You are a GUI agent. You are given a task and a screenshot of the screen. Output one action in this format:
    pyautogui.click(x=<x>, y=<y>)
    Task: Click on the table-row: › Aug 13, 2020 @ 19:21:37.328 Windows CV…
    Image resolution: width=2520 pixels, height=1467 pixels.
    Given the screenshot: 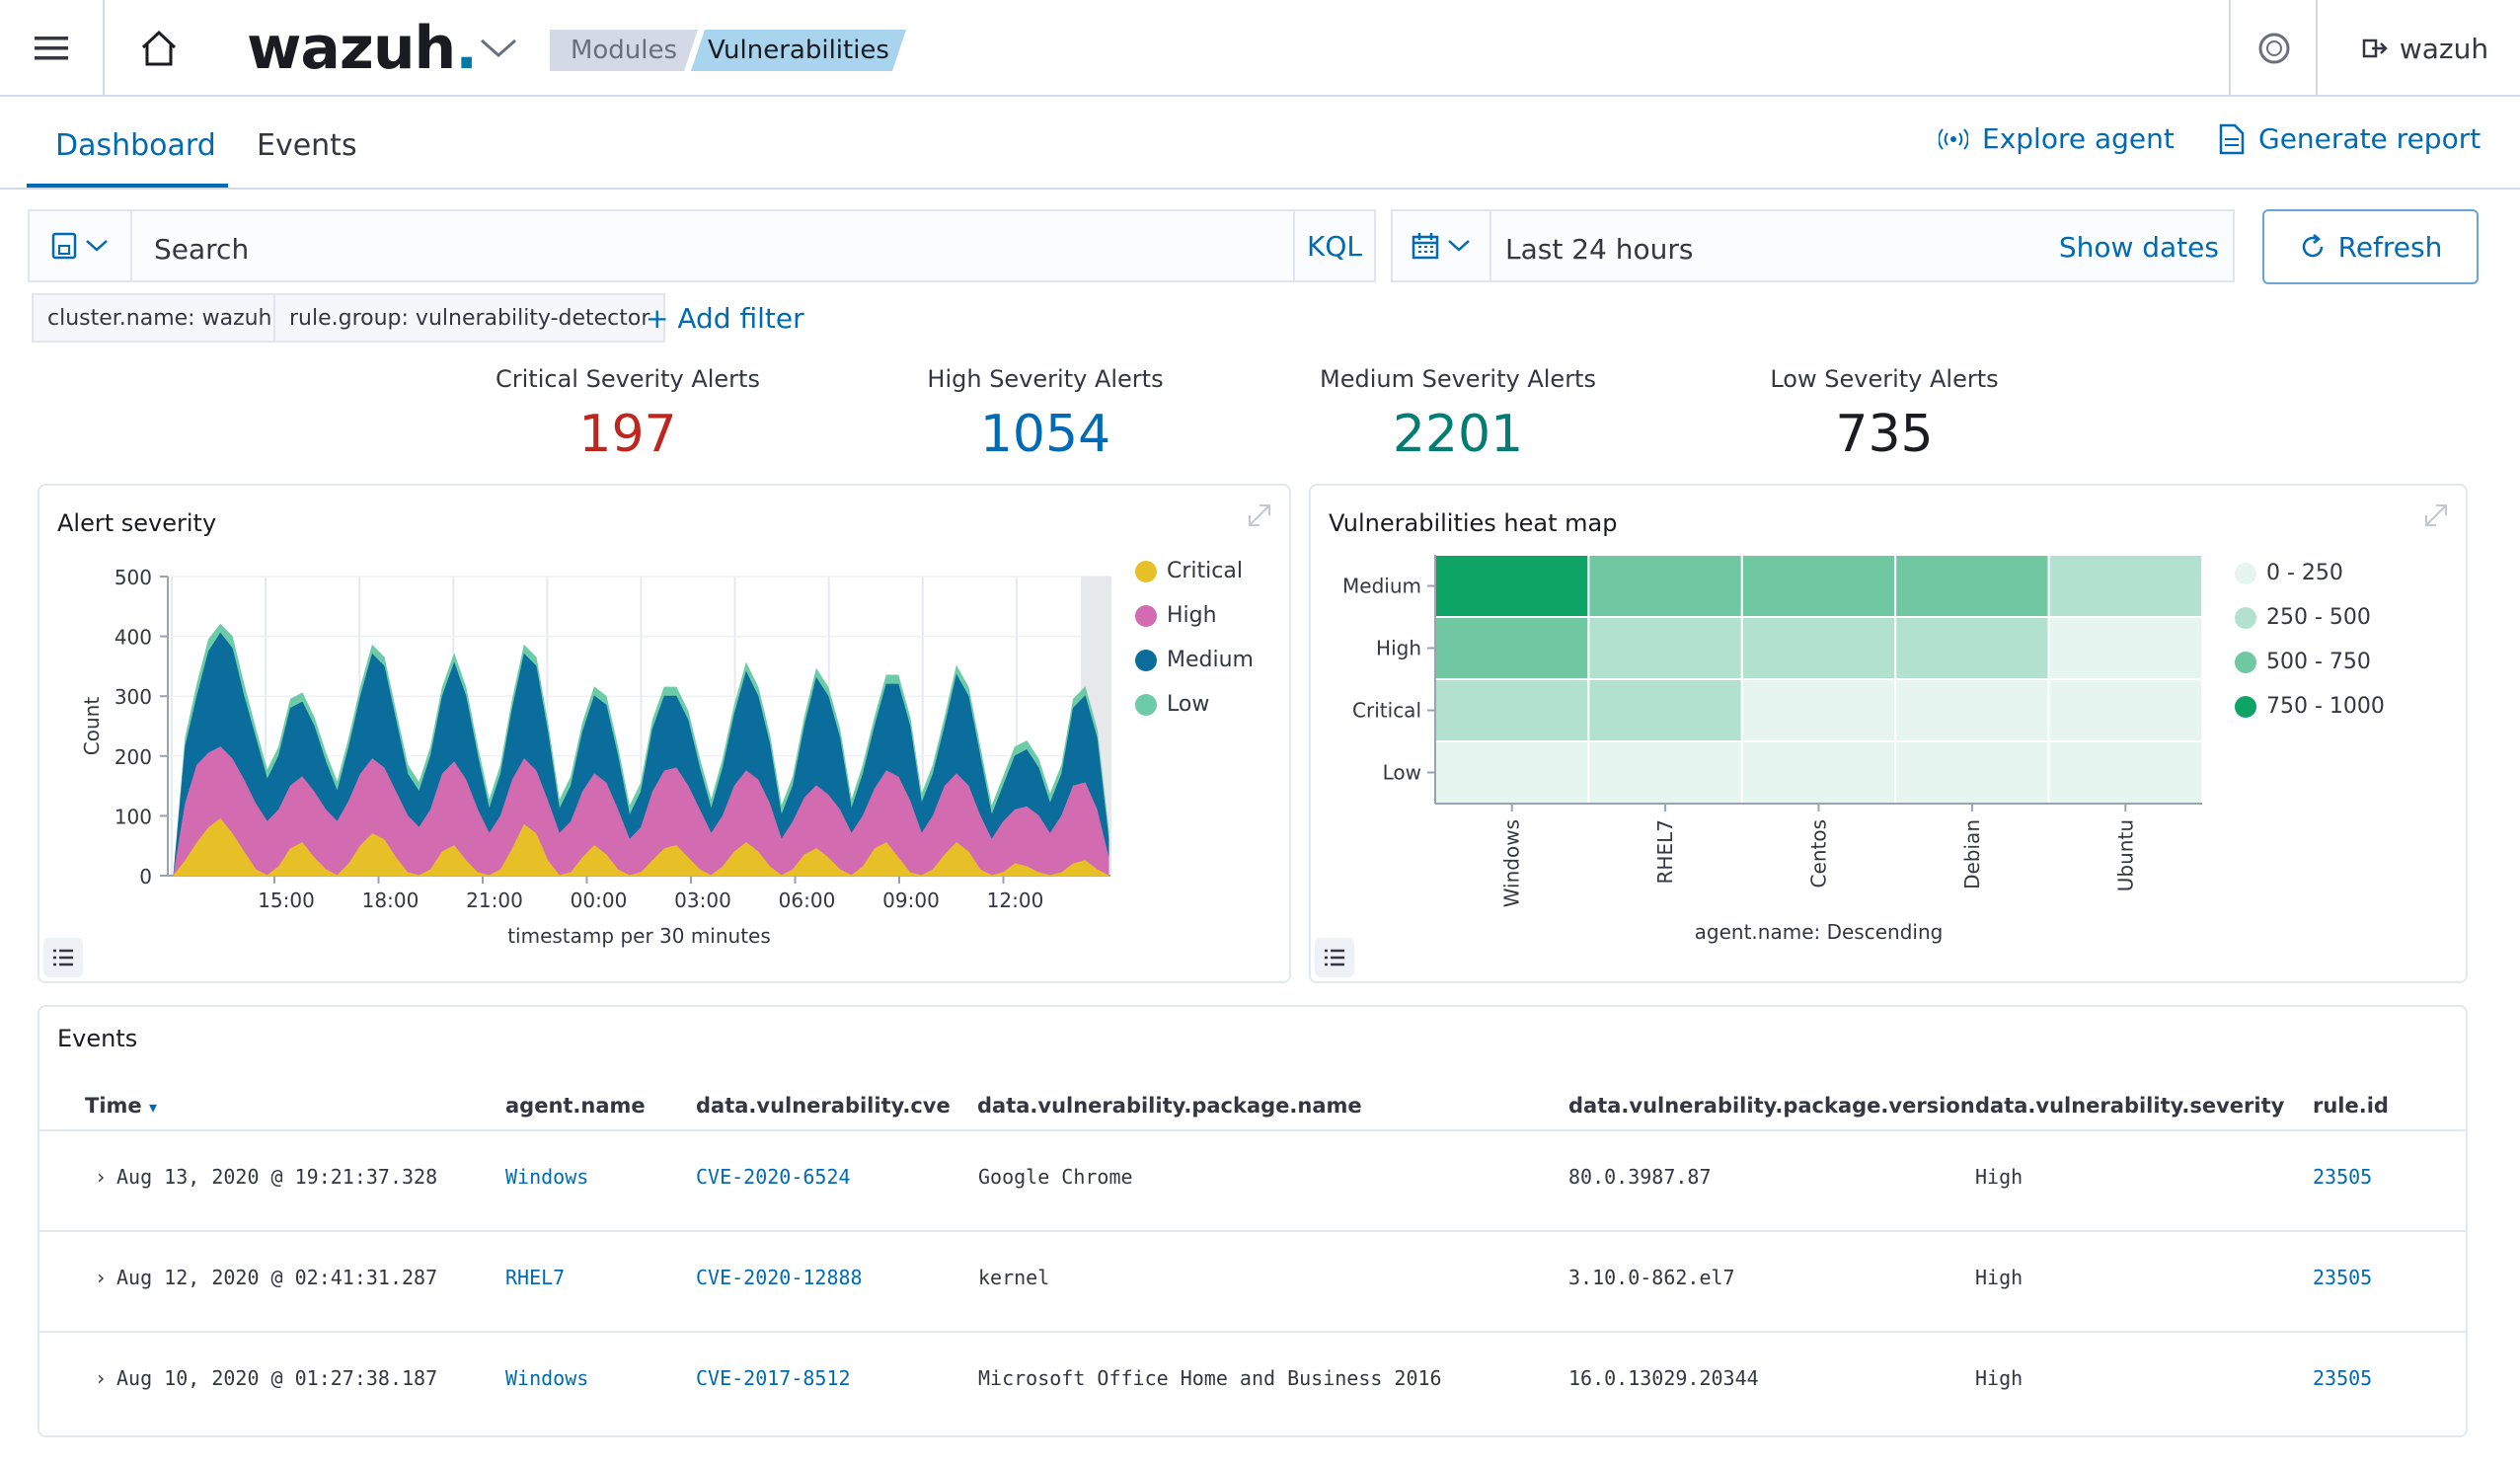 What is the action you would take?
    pyautogui.click(x=1252, y=1179)
    